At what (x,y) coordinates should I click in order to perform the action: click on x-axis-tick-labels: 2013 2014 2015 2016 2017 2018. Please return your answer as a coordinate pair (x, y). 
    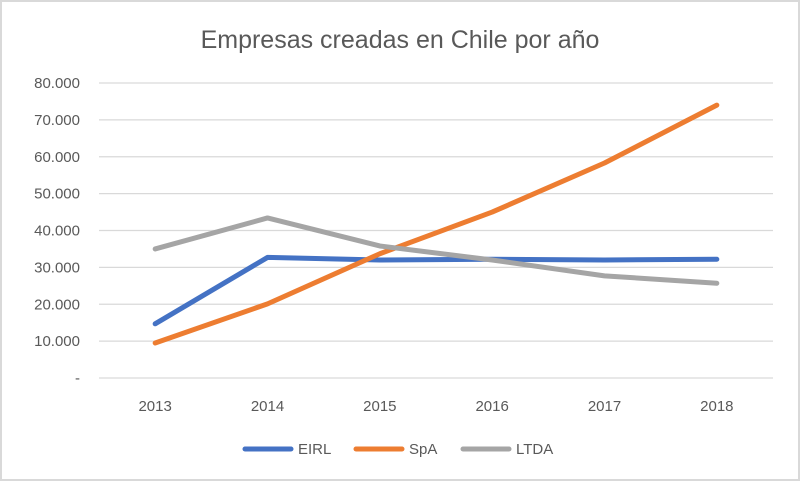
    Looking at the image, I should click on (435, 406).